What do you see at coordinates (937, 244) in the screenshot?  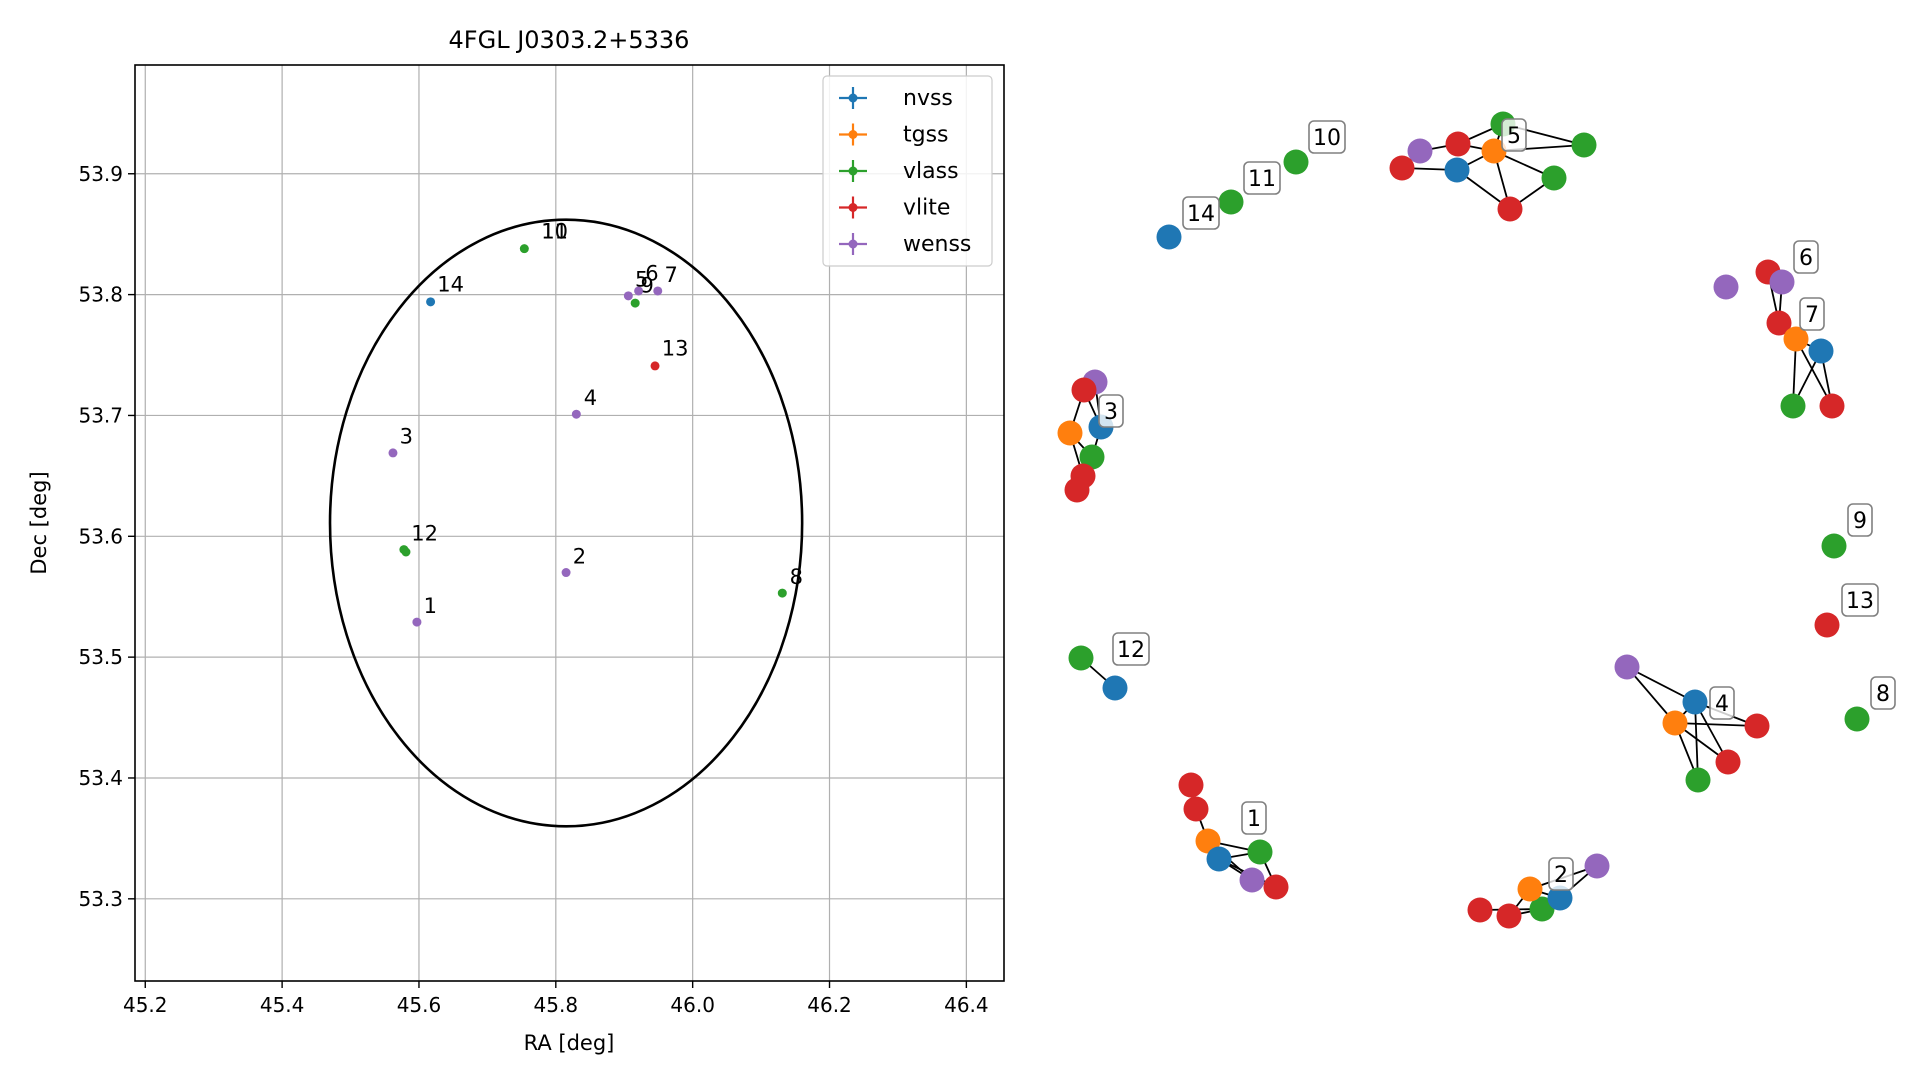 I see `legend-label: wenss` at bounding box center [937, 244].